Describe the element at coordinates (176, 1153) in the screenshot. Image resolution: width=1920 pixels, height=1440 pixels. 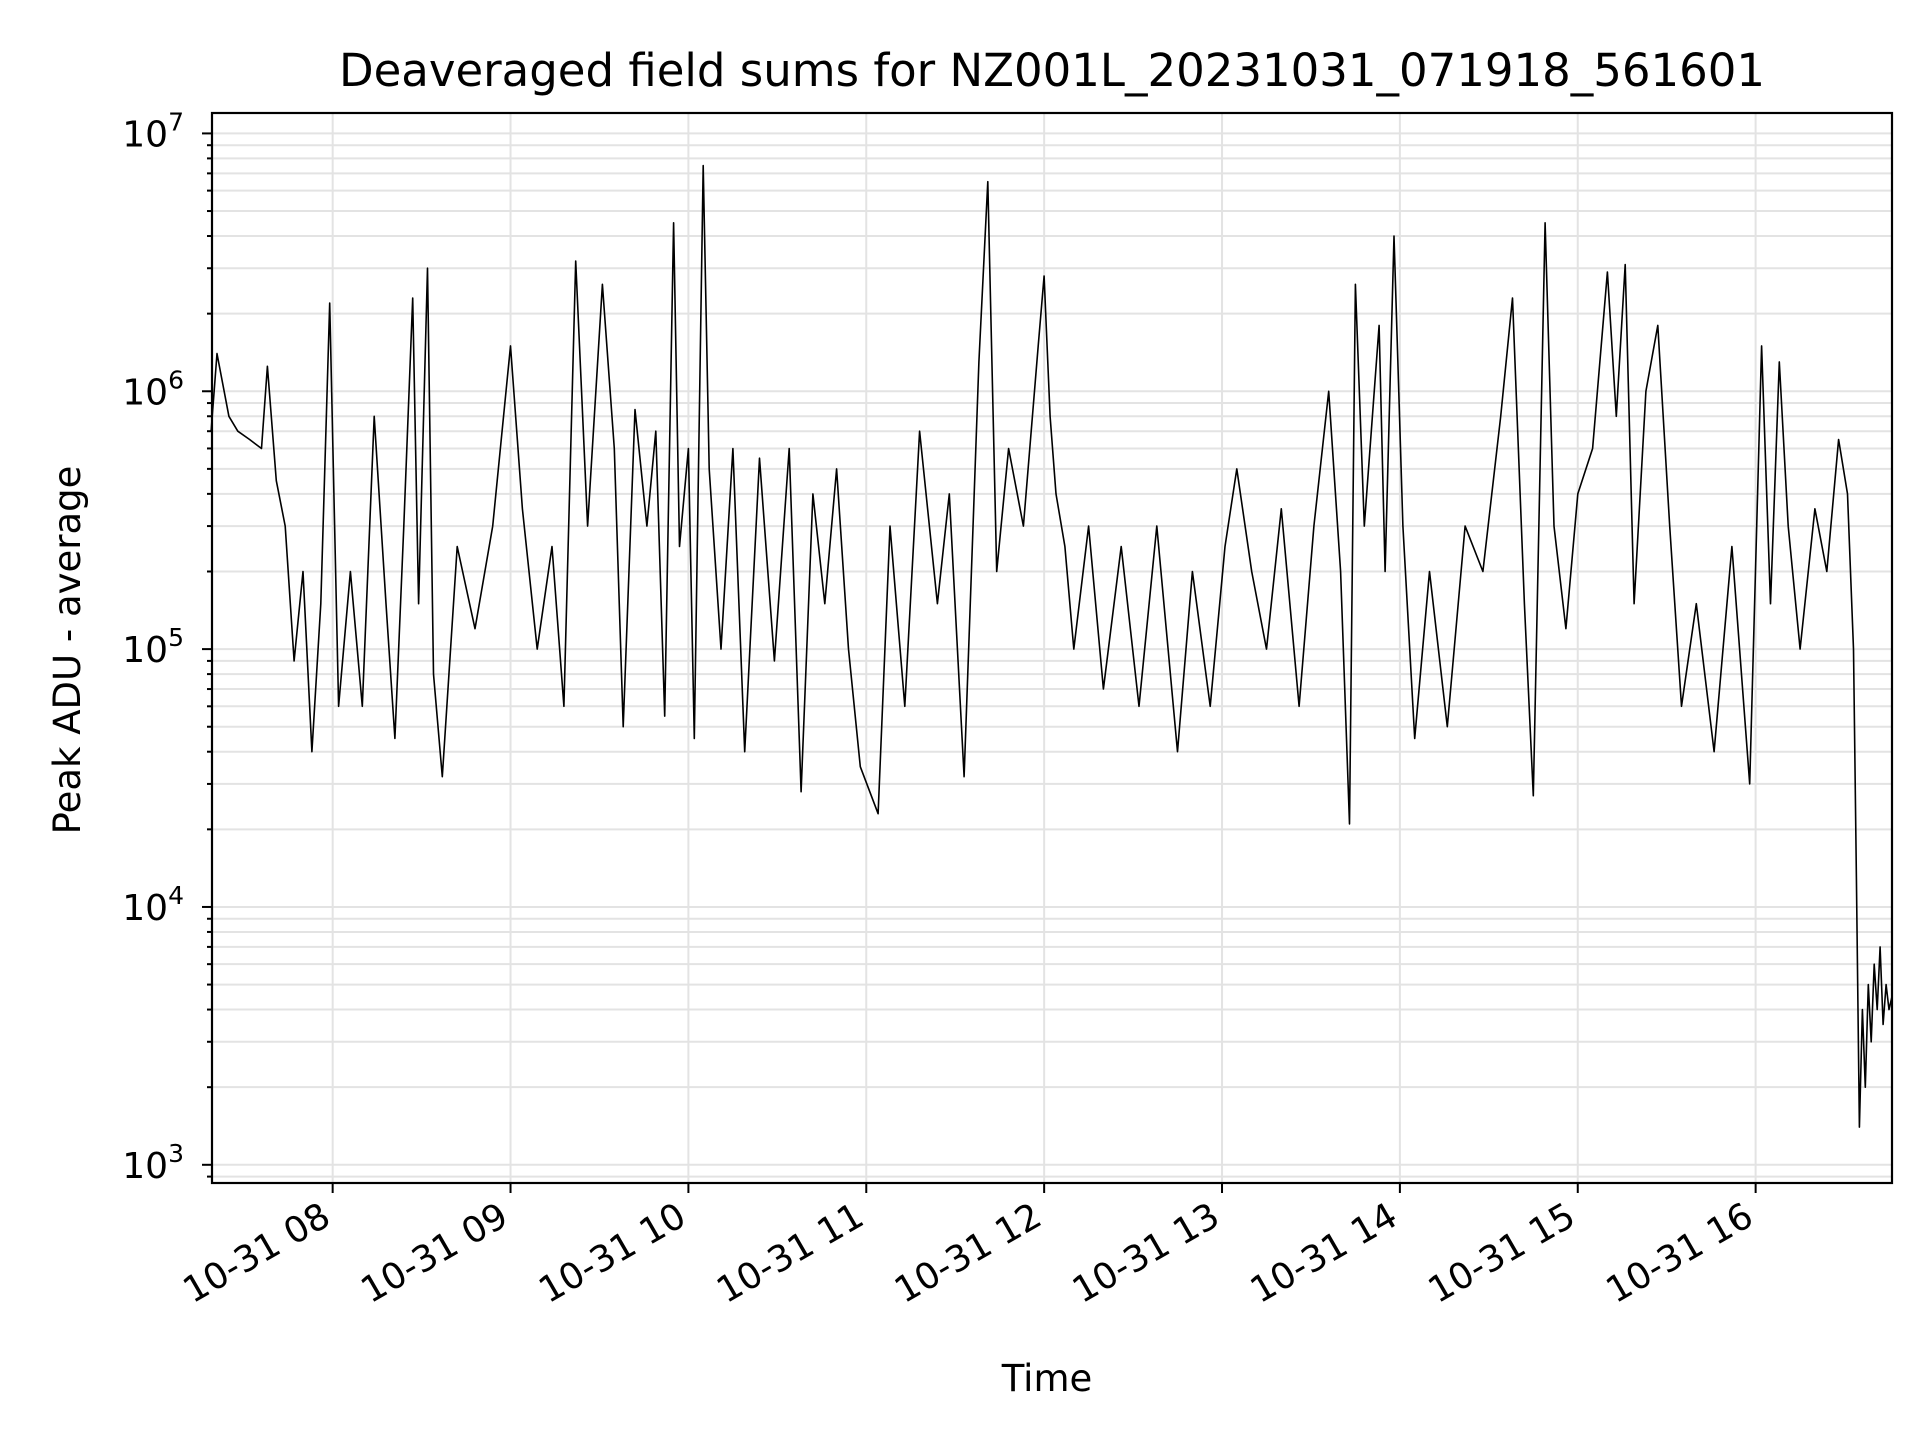
I see `y-tick-exponent: 3` at that location.